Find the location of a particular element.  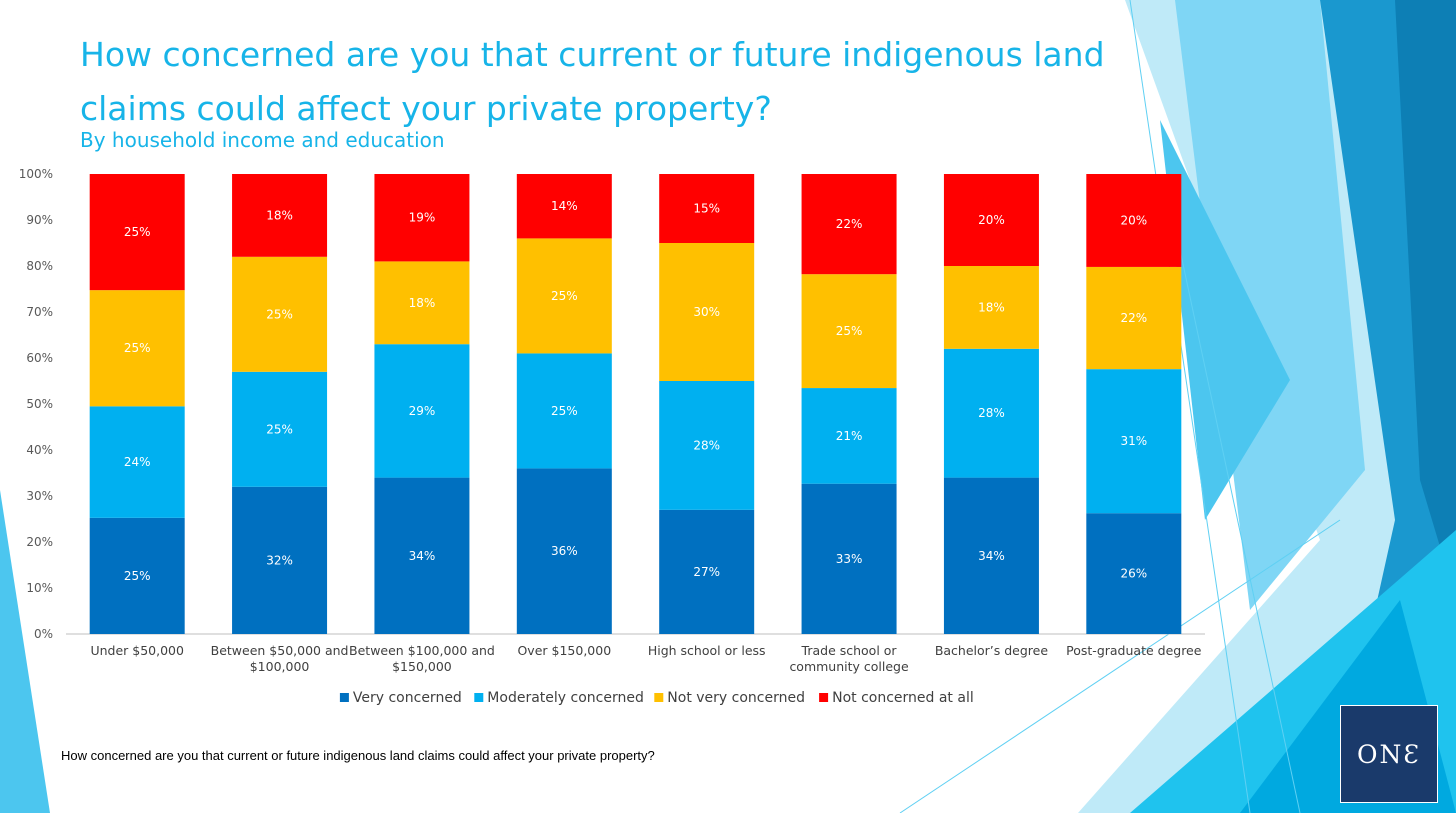

data-label: 14% is located at coordinates (564, 206).